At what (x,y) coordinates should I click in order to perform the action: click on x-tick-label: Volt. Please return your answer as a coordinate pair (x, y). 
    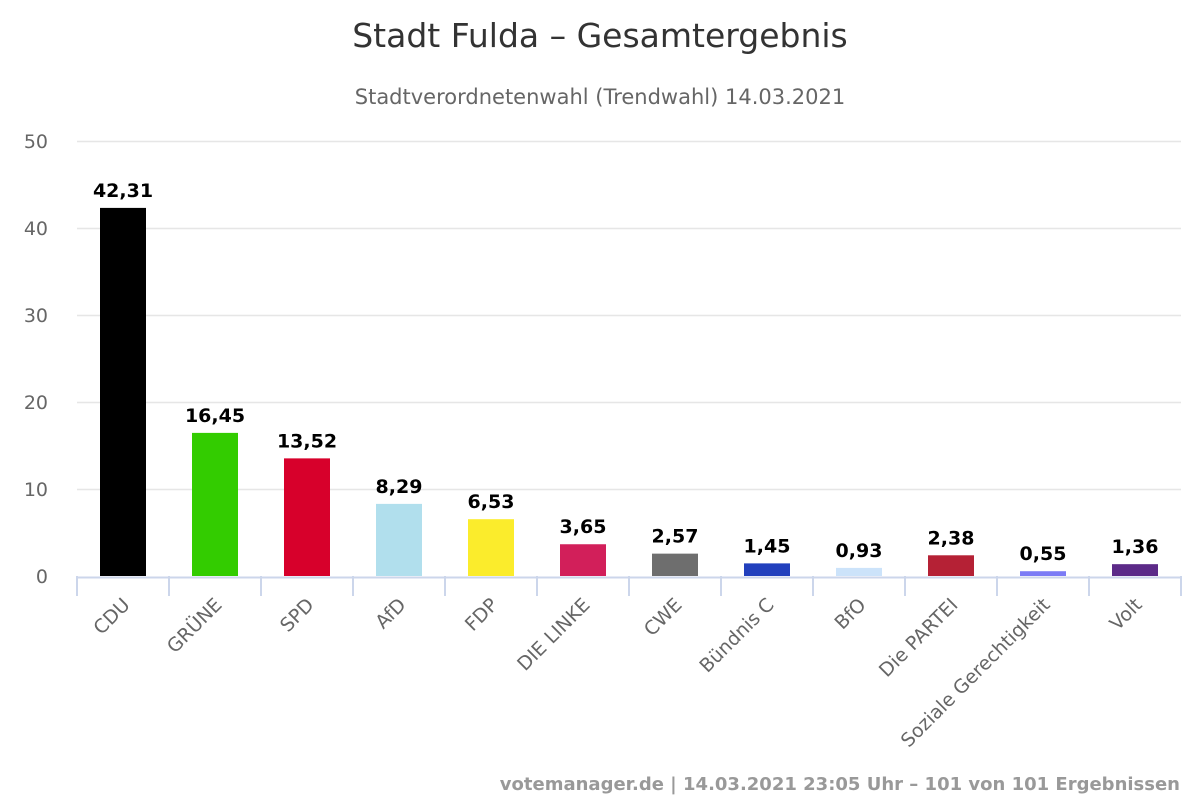
    Looking at the image, I should click on (1126, 614).